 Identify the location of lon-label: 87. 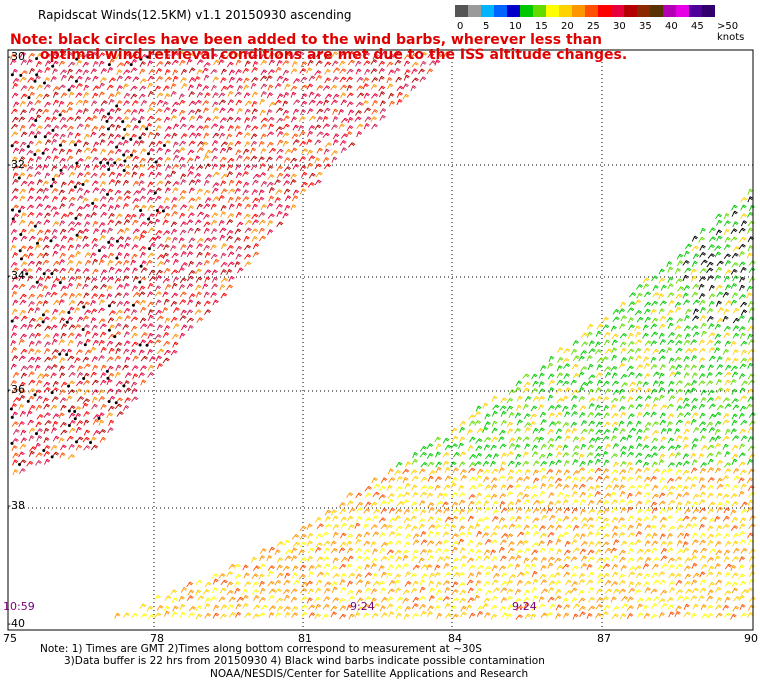
(604, 638).